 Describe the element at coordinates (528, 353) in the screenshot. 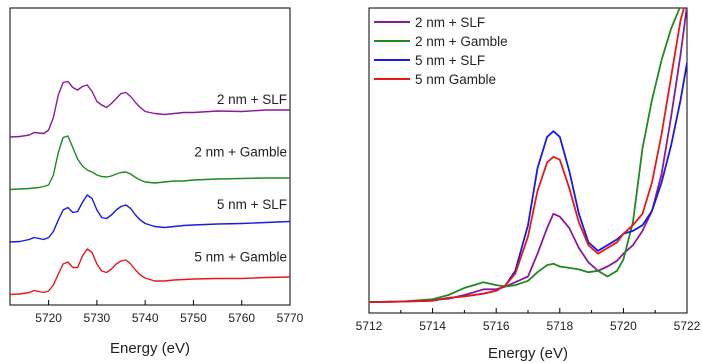

I see `right-x-axis-label: Energy (eV)` at that location.